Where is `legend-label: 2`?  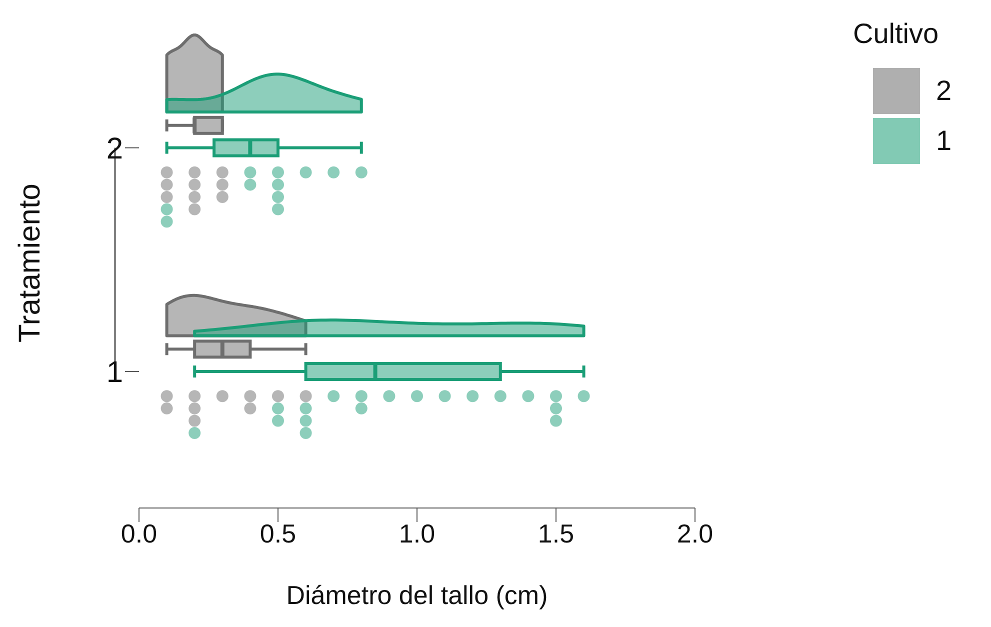 legend-label: 2 is located at coordinates (944, 91).